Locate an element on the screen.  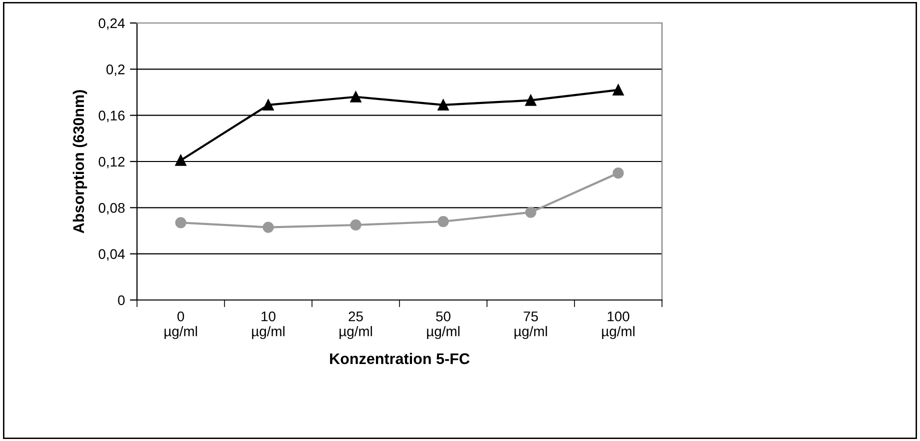
x-tick-label: 75 µg/ml is located at coordinates (530, 326).